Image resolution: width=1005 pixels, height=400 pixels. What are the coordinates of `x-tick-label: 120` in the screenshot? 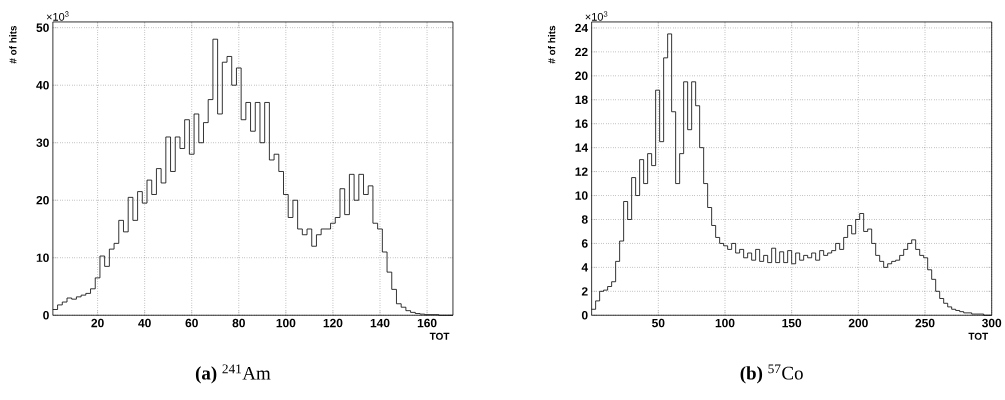 It's located at (333, 323).